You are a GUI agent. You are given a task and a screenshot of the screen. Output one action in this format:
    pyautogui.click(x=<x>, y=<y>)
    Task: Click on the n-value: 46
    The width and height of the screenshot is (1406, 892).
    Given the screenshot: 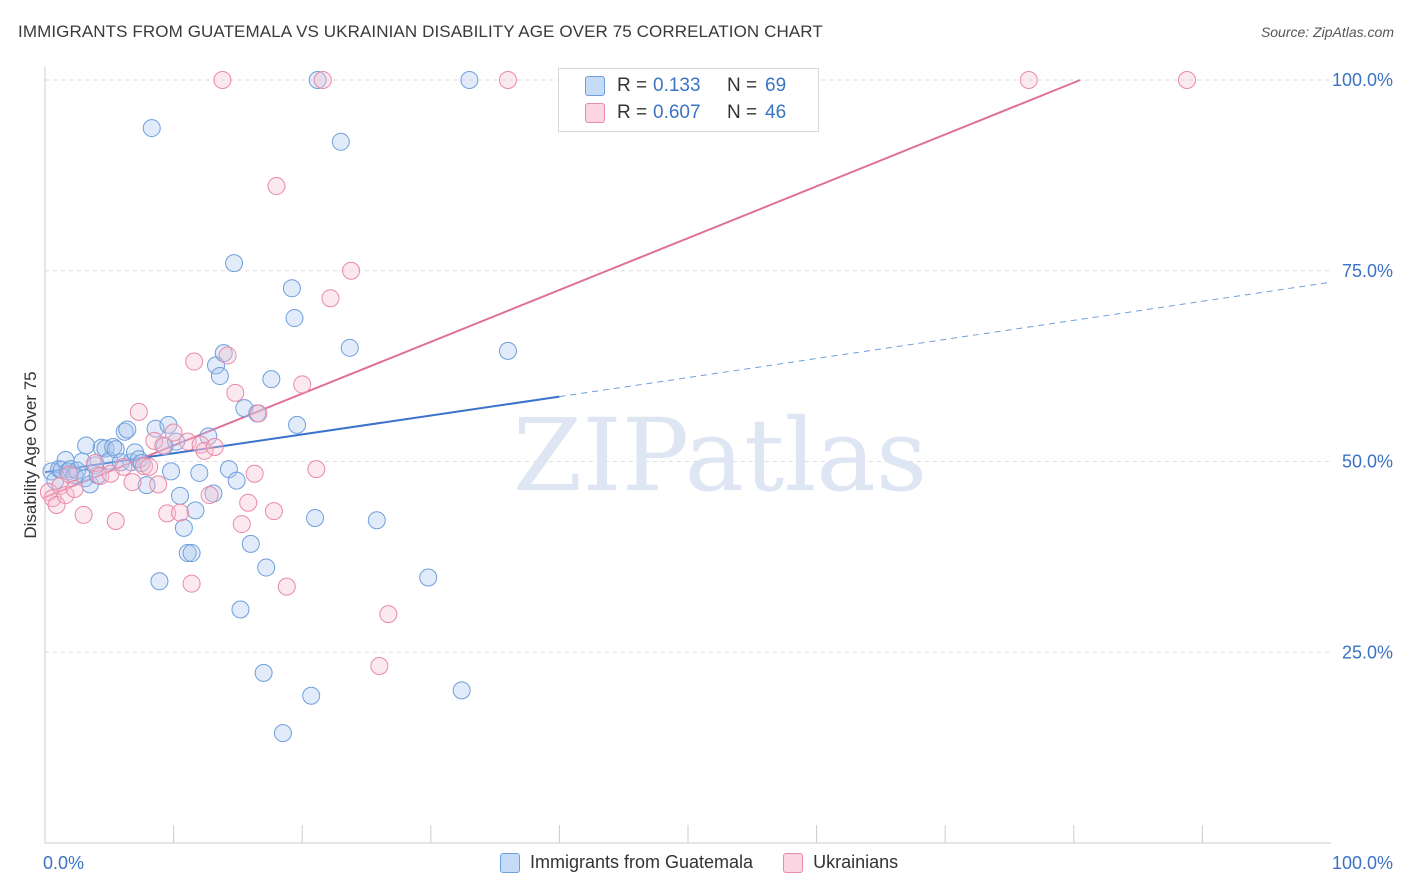 What is the action you would take?
    pyautogui.click(x=776, y=112)
    